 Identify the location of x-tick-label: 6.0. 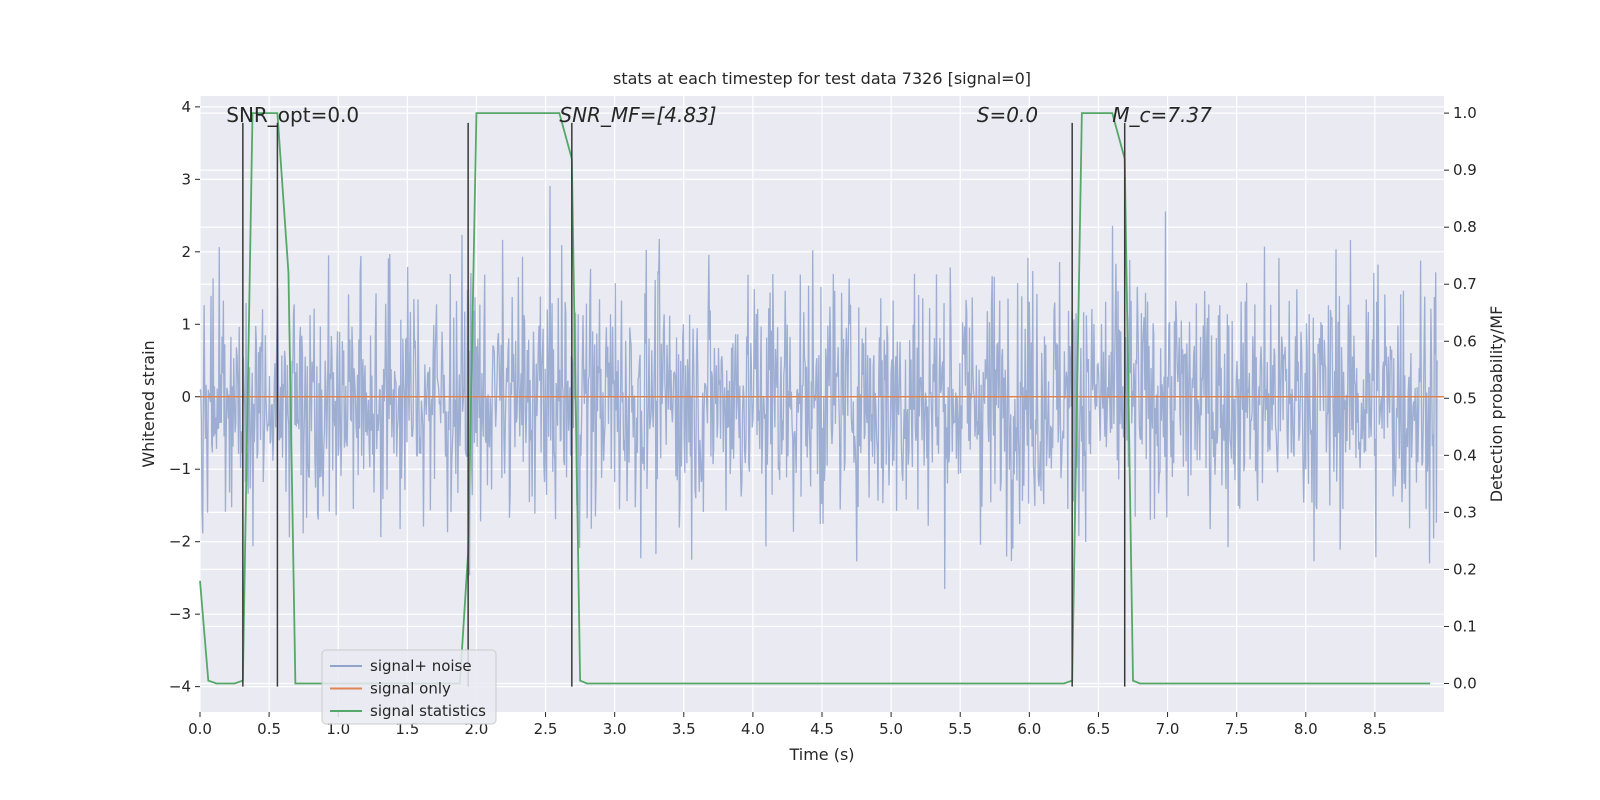
(1029, 729).